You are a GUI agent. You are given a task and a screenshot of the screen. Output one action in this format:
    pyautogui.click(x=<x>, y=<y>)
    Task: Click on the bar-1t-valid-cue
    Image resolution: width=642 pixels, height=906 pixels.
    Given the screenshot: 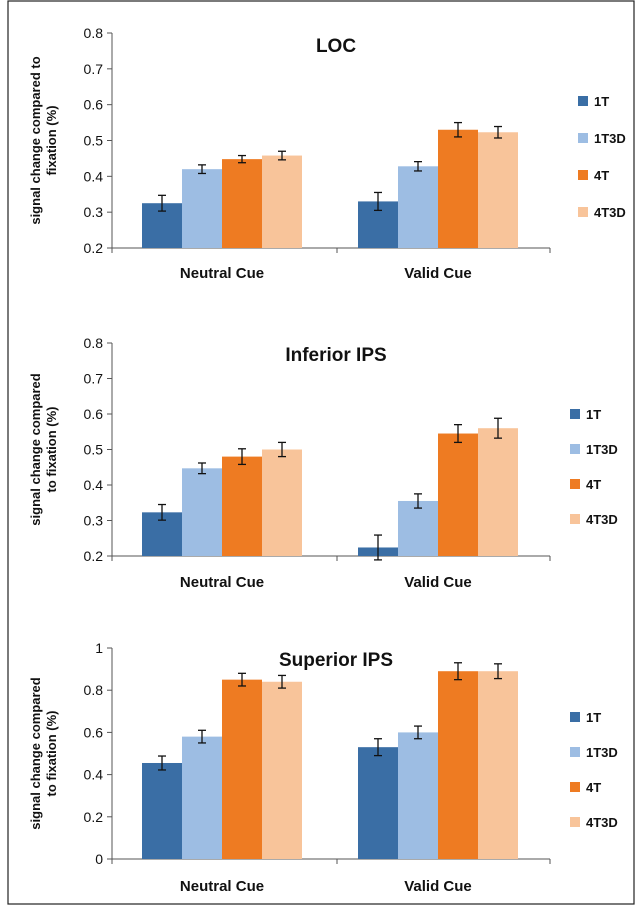 What is the action you would take?
    pyautogui.click(x=378, y=803)
    